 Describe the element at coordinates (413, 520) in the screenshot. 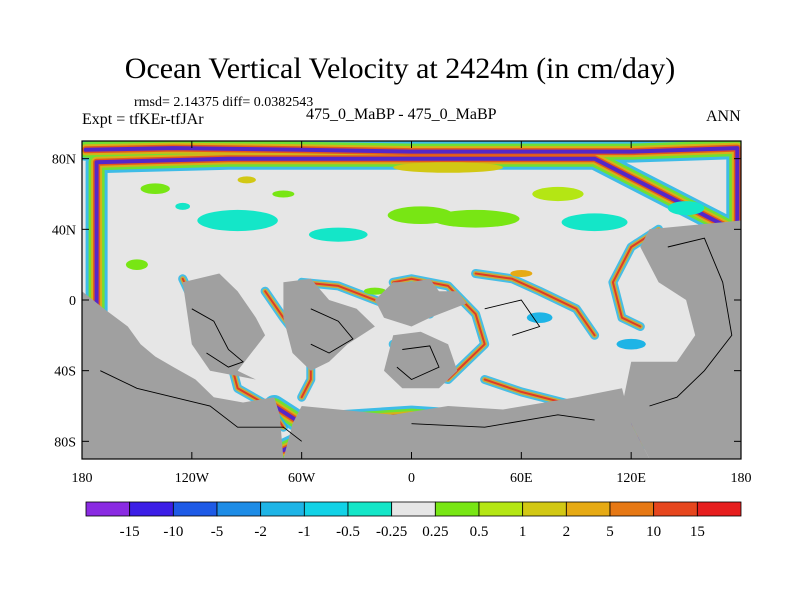

I see `colorbar: -15 -10 -5 -2 -1 -0.5 -0.25 0.25 0.5 1 2 5 10 15` at that location.